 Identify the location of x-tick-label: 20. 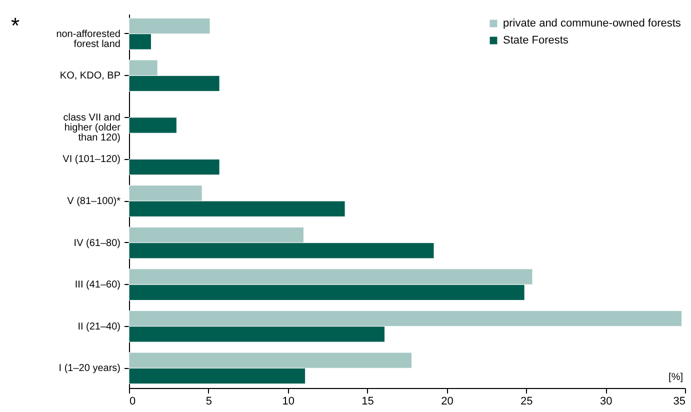
(447, 402).